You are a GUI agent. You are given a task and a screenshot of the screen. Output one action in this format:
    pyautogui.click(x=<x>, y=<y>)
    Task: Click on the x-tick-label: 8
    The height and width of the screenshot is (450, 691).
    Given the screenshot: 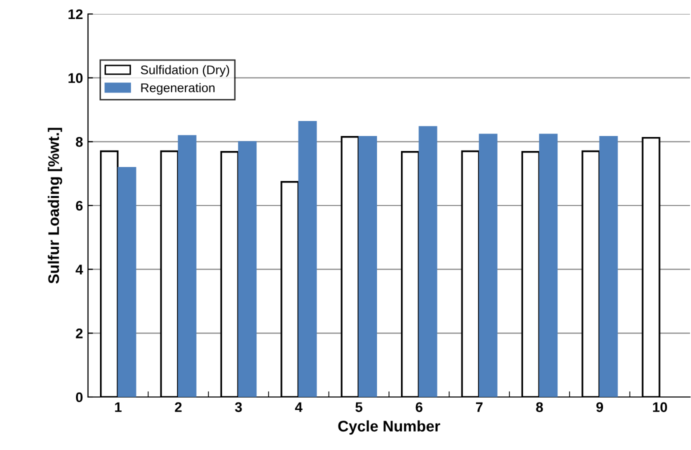 What is the action you would take?
    pyautogui.click(x=539, y=407)
    